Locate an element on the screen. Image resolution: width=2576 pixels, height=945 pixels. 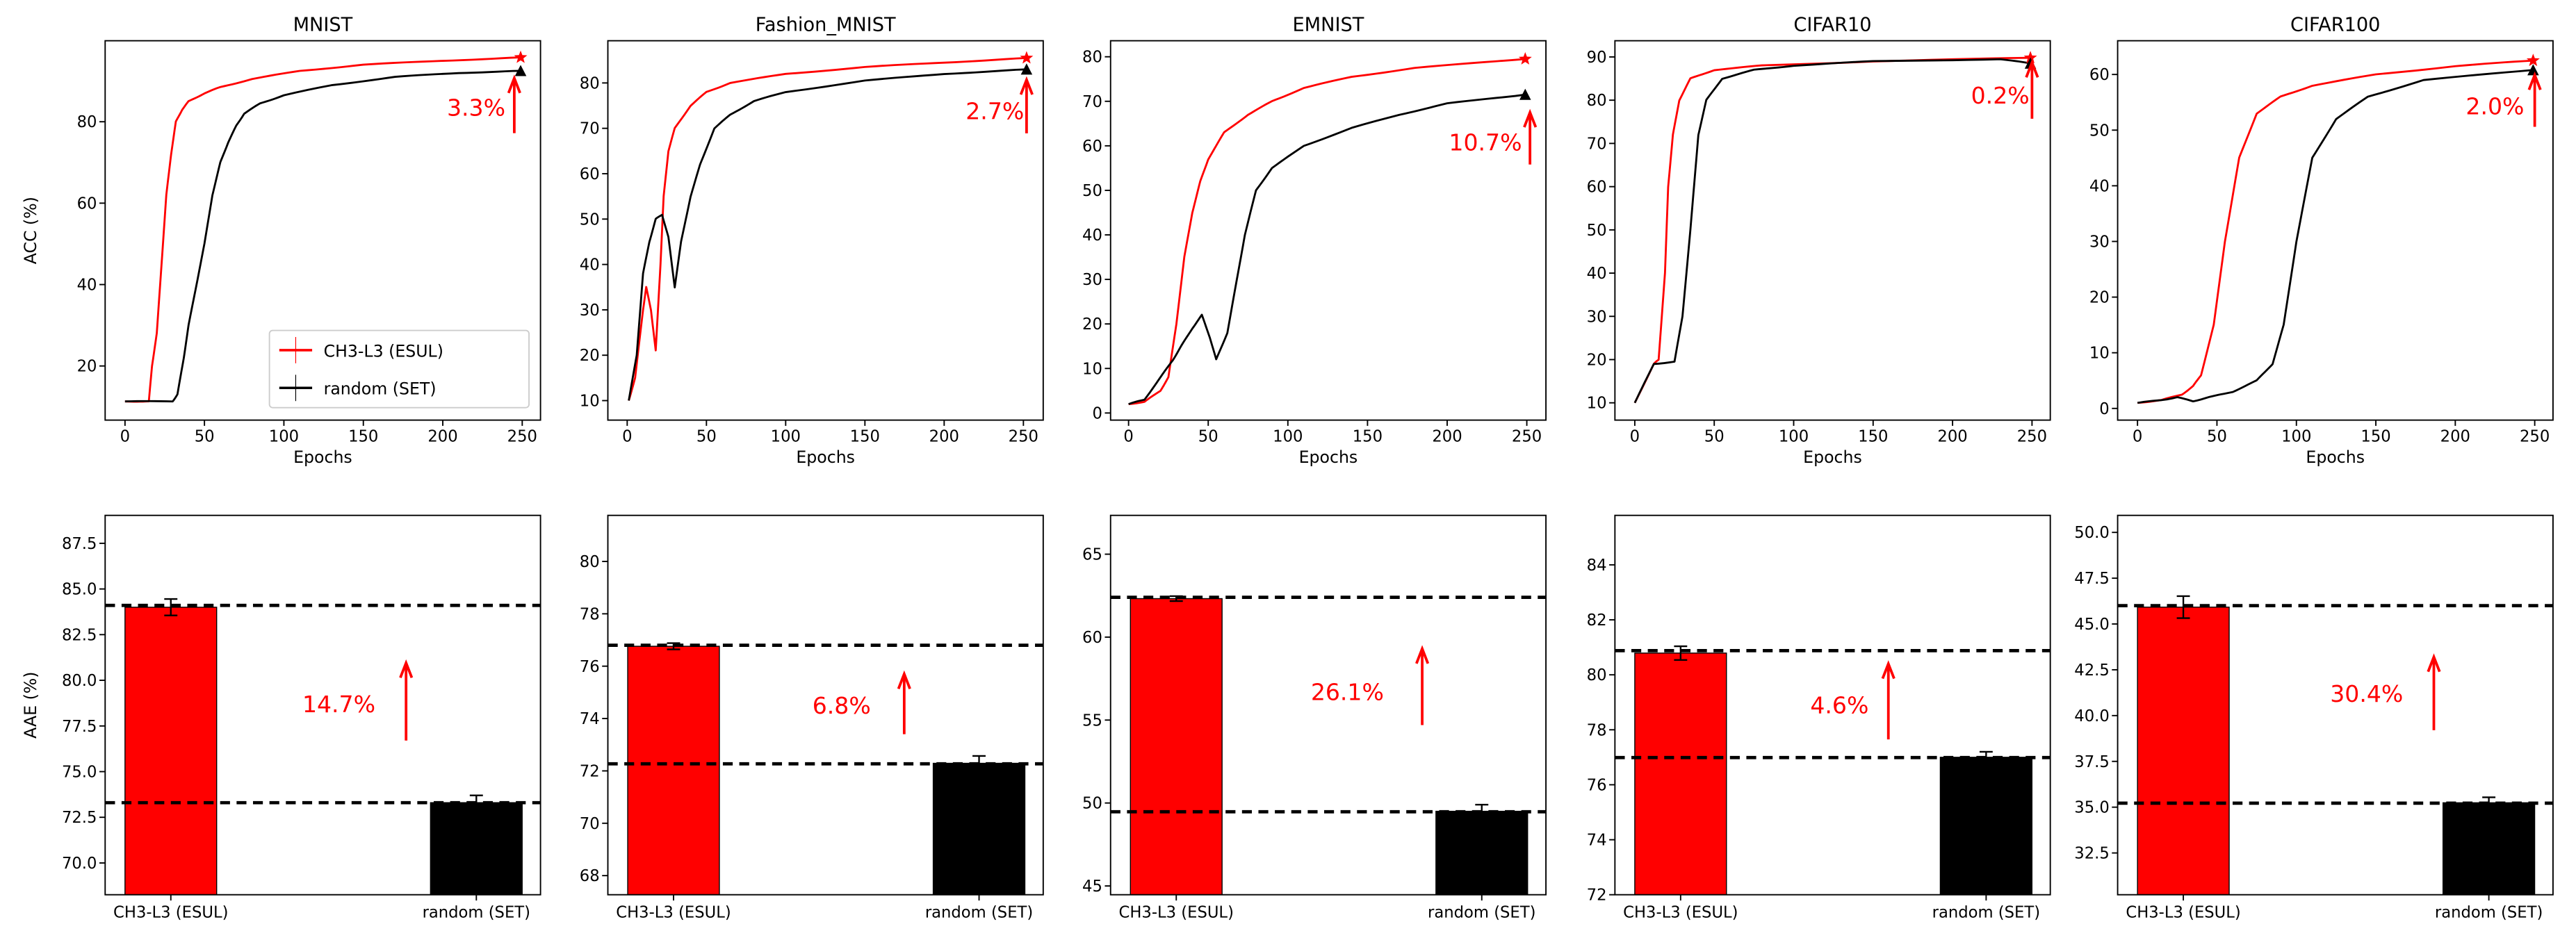
chart-title: CIFAR100 is located at coordinates (2335, 24).